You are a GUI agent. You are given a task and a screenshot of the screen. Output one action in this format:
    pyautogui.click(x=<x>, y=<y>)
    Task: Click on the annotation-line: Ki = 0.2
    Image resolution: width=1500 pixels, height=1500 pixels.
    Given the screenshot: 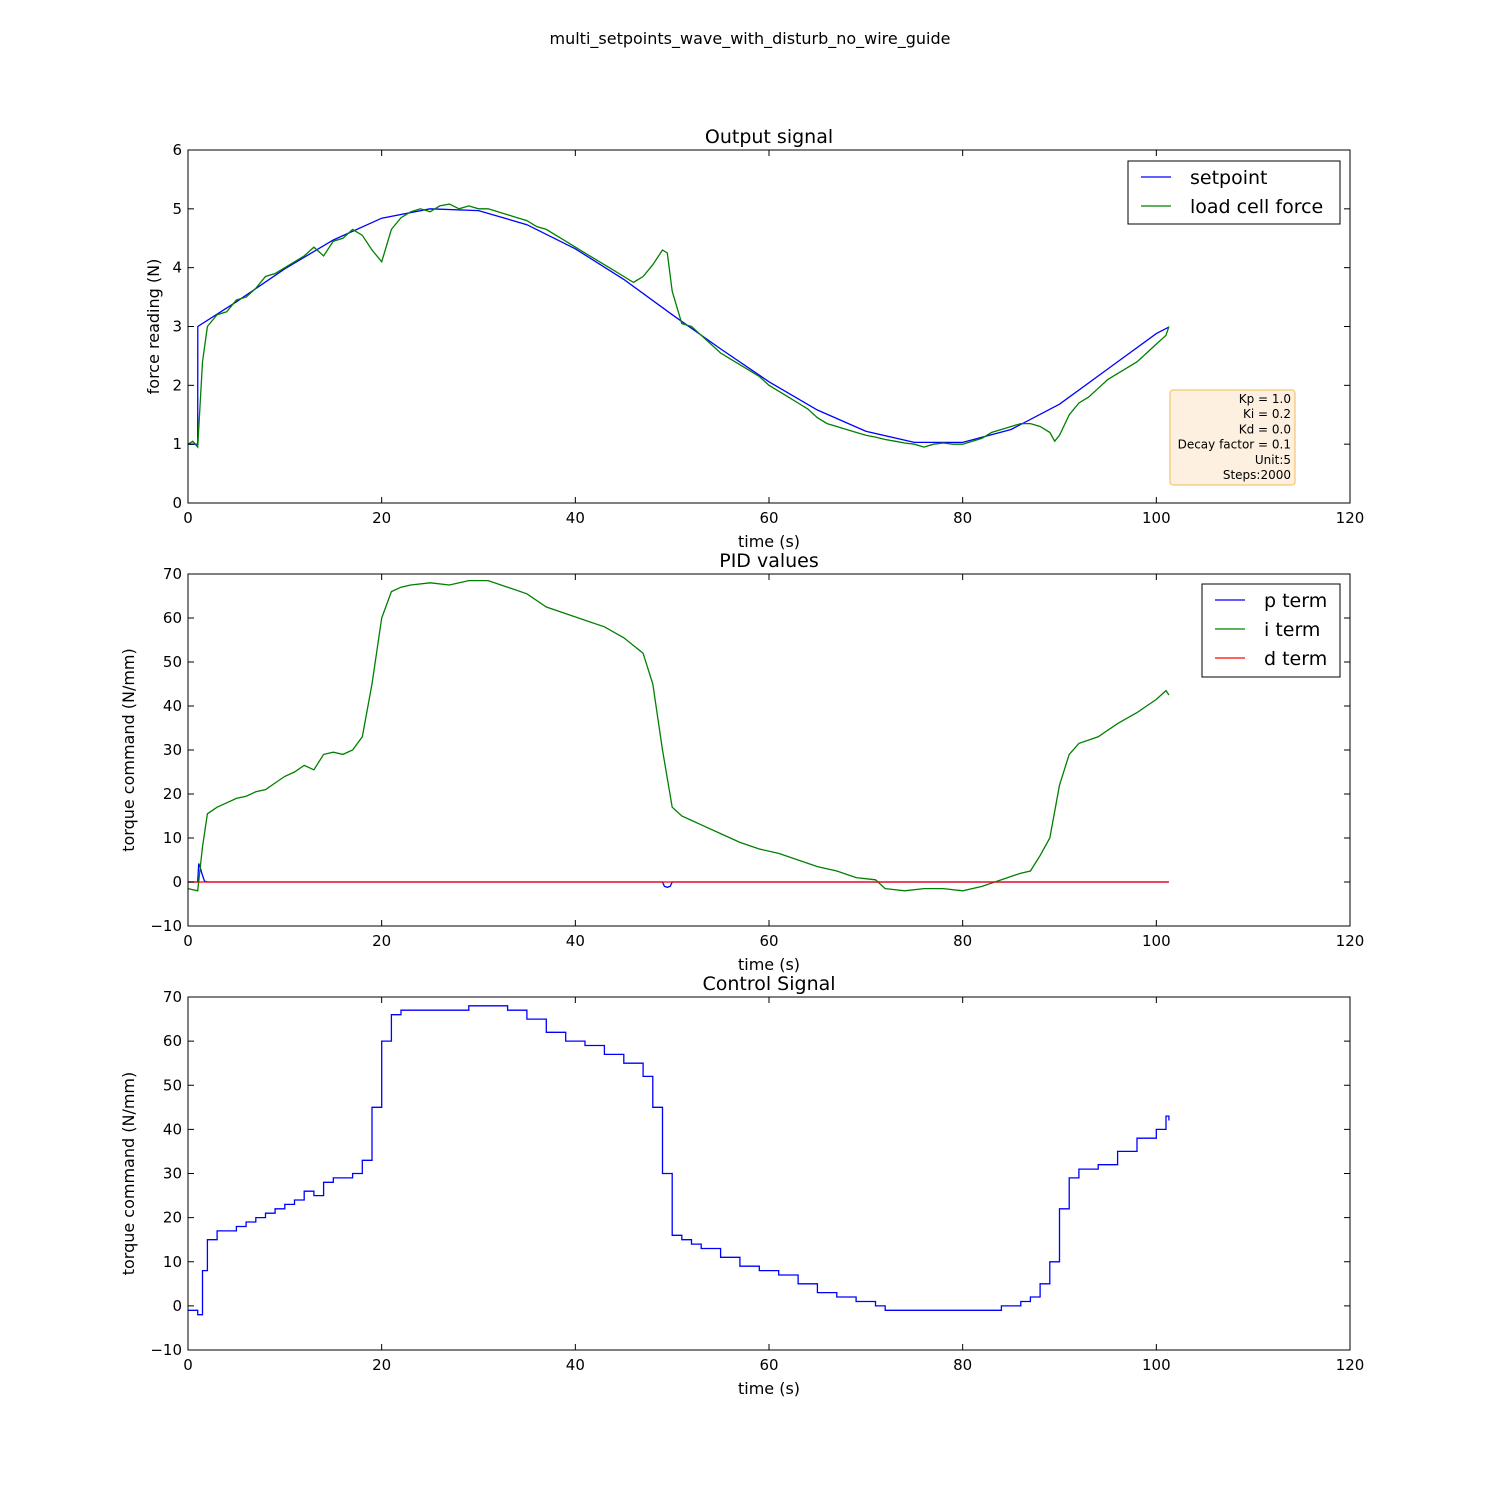 What is the action you would take?
    pyautogui.click(x=1267, y=414)
    